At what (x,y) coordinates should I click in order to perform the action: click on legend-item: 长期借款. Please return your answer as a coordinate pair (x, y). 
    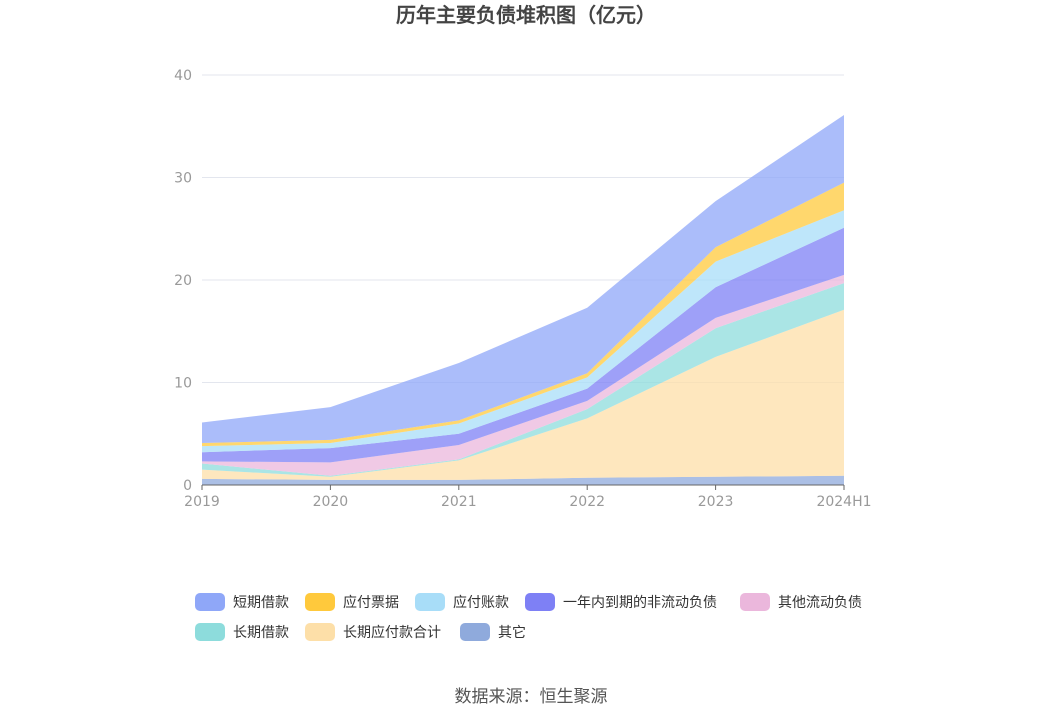
    Looking at the image, I should click on (242, 632).